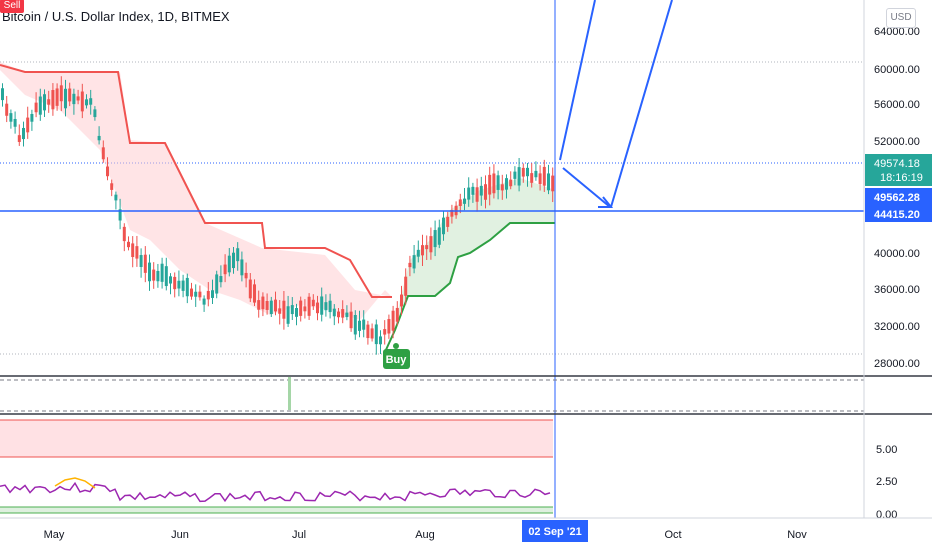 The image size is (932, 550). What do you see at coordinates (555, 531) in the screenshot?
I see `crosshair-date-label-bg` at bounding box center [555, 531].